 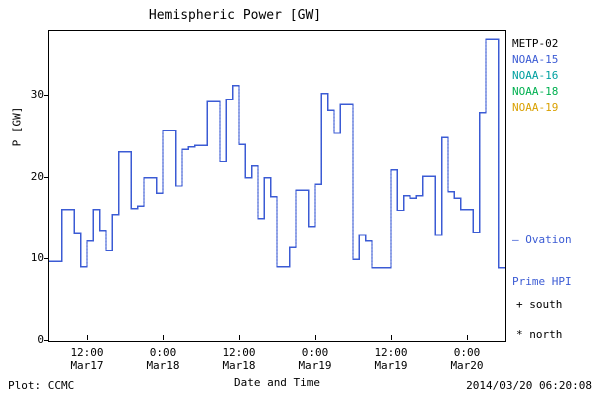 I want to click on ovation-label-line2: Prime HPI, so click(x=542, y=281).